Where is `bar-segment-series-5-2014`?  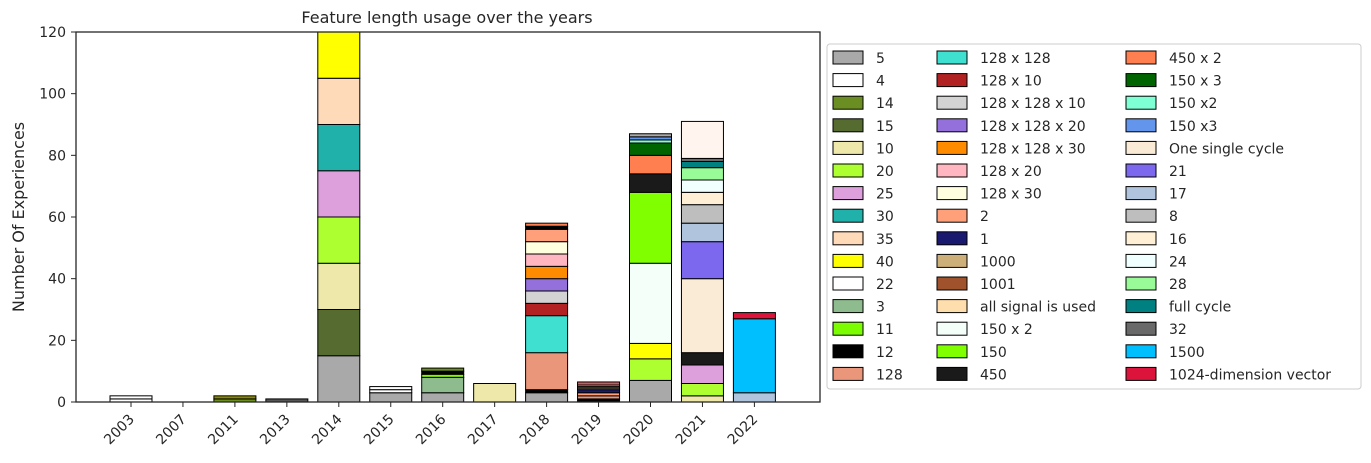 bar-segment-series-5-2014 is located at coordinates (339, 240).